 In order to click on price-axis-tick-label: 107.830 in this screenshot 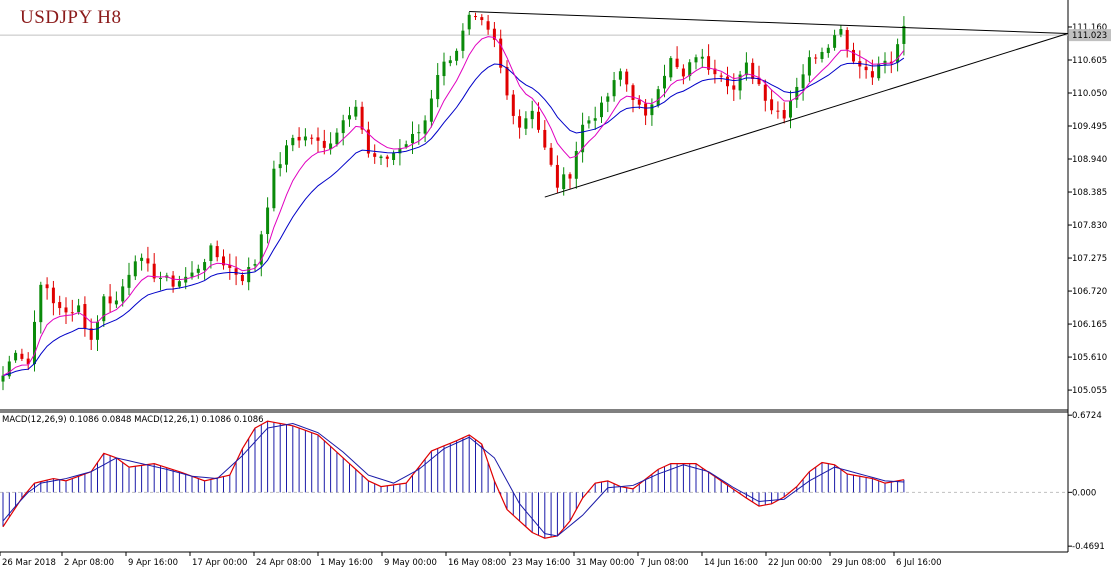, I will do `click(1089, 226)`.